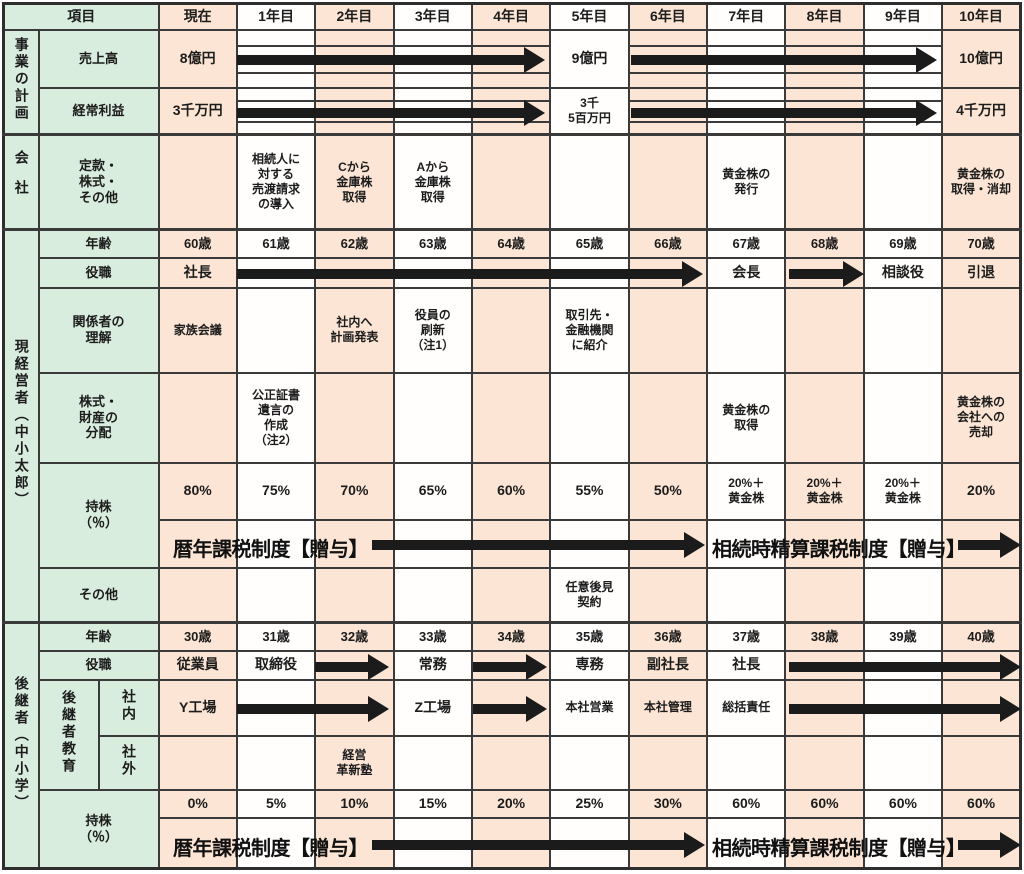  Describe the element at coordinates (589, 330) in the screenshot. I see `understanding-year5: 取引先・ 金融機関 に紹介` at that location.